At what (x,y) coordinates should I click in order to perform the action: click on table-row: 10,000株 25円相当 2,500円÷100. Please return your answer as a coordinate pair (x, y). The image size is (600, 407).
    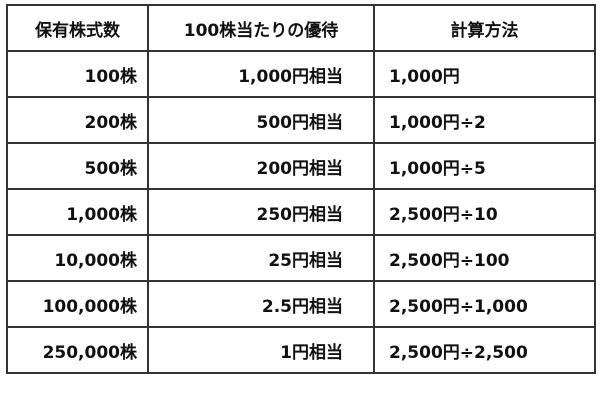
    Looking at the image, I should click on (301, 258).